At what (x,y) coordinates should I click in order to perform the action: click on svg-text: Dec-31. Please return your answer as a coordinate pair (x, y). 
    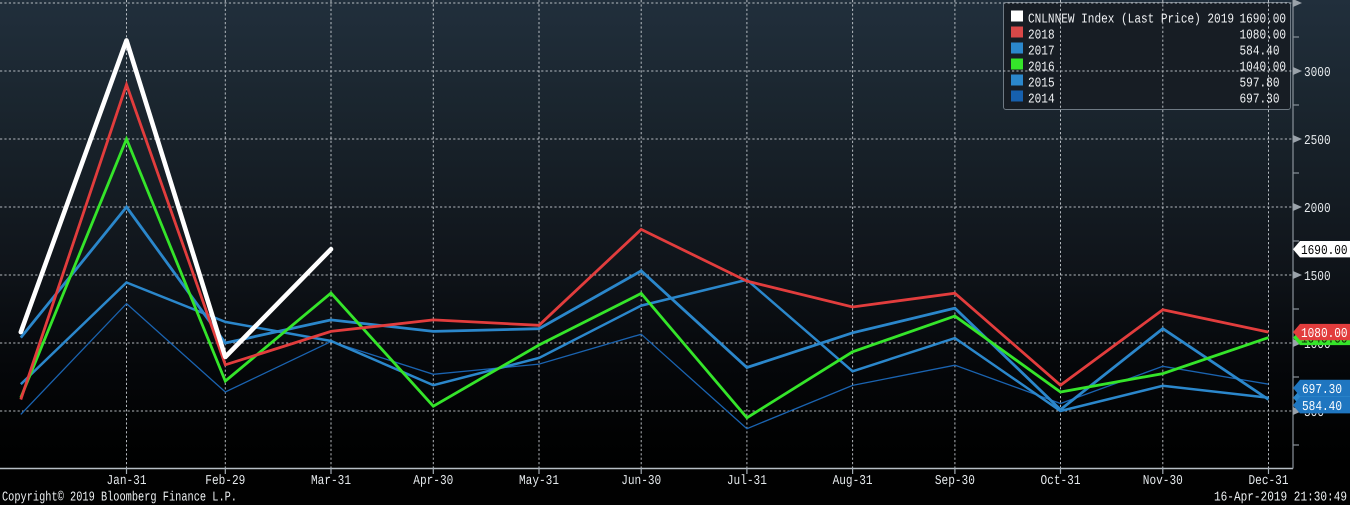
    Looking at the image, I should click on (1269, 481).